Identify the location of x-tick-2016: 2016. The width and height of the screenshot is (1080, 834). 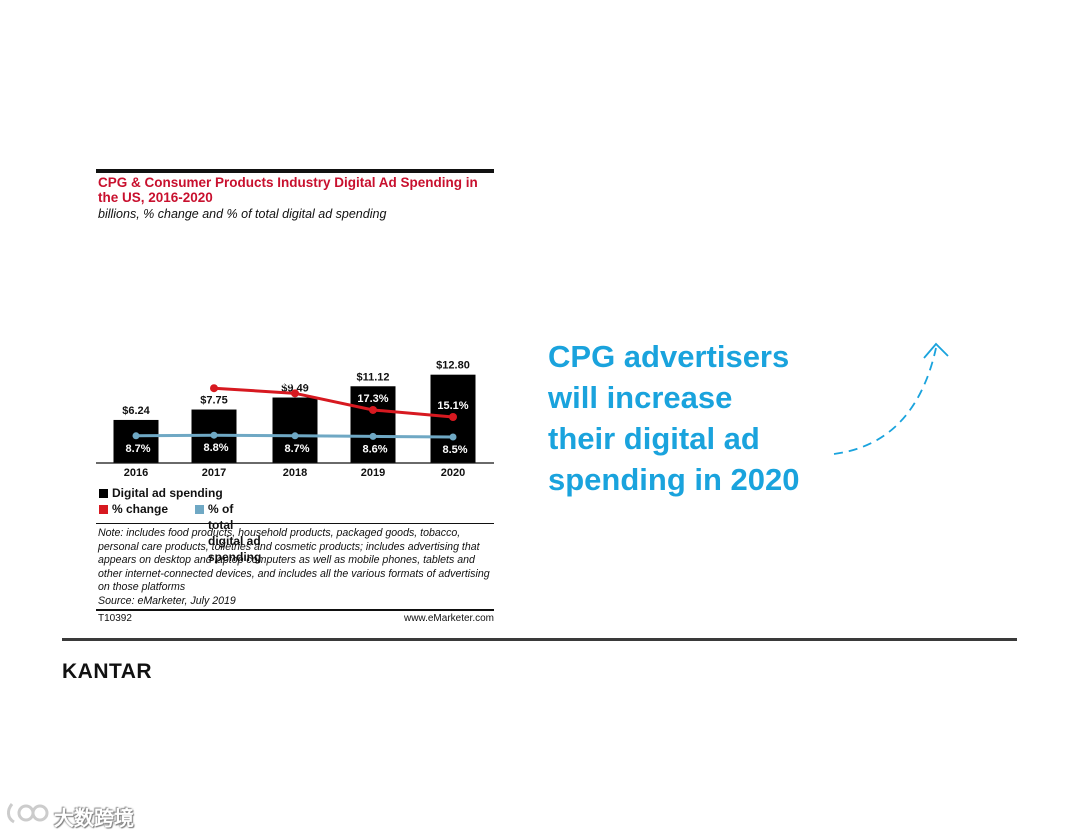
(136, 473).